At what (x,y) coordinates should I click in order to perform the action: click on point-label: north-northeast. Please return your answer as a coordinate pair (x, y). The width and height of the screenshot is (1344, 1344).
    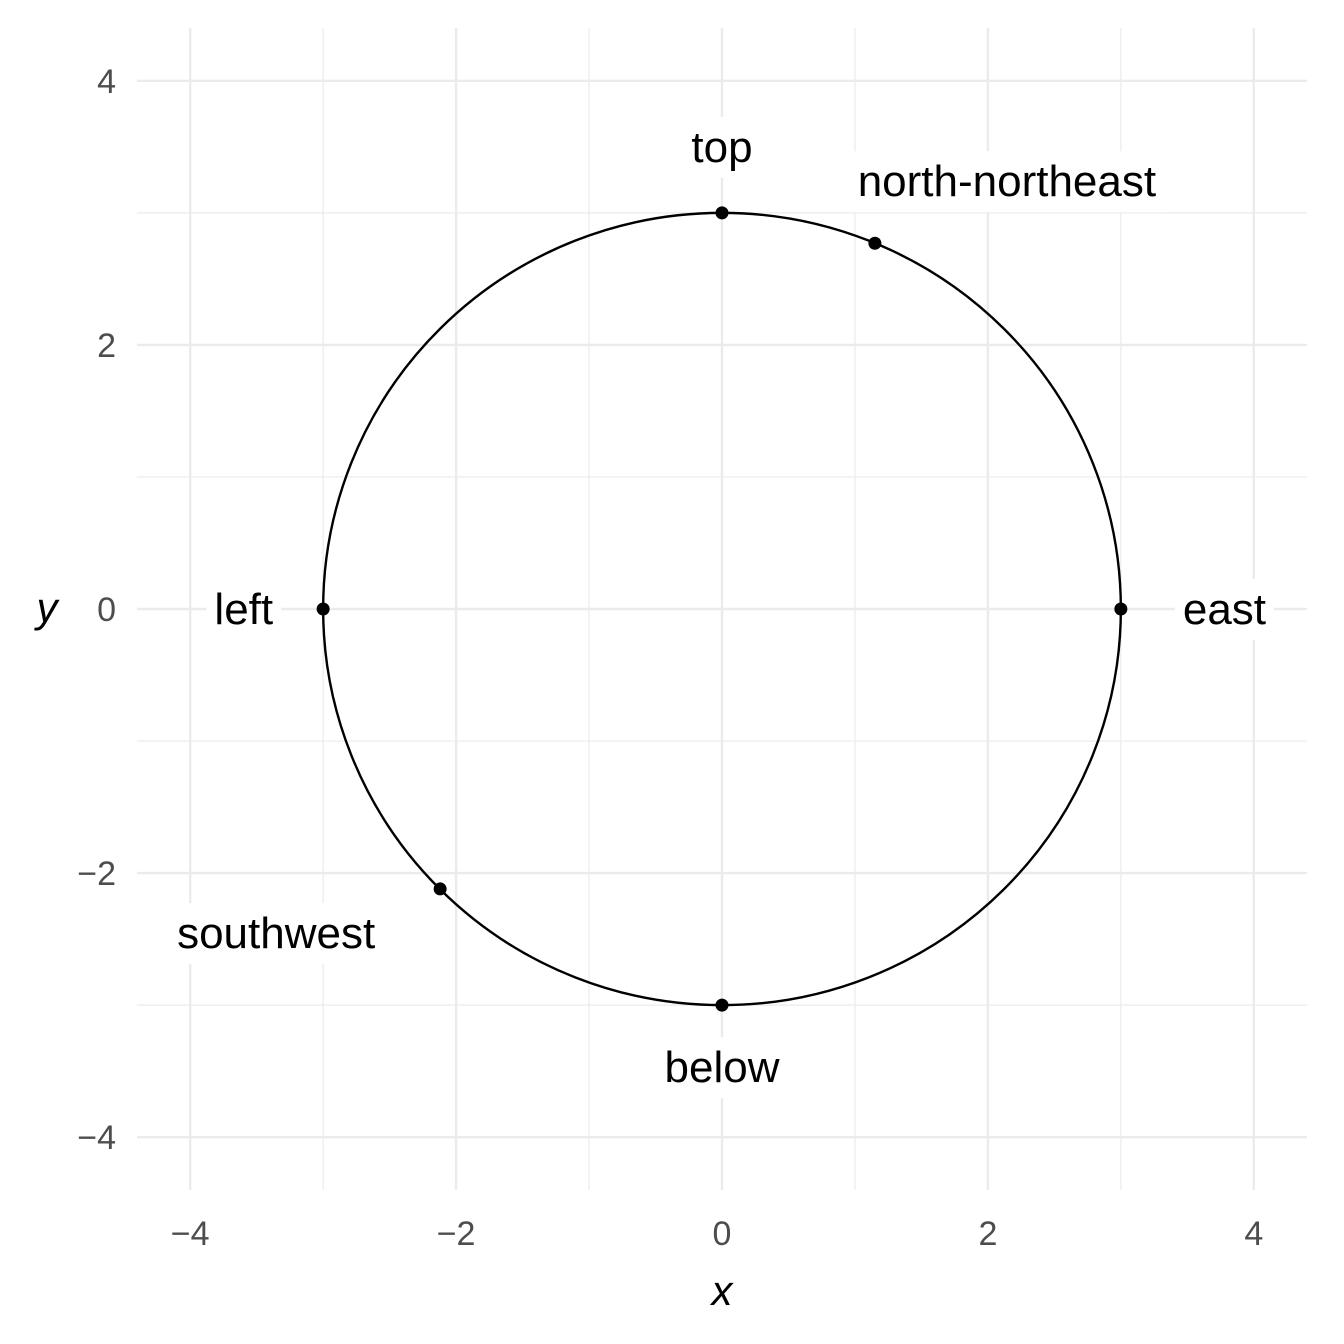
    Looking at the image, I should click on (1007, 181).